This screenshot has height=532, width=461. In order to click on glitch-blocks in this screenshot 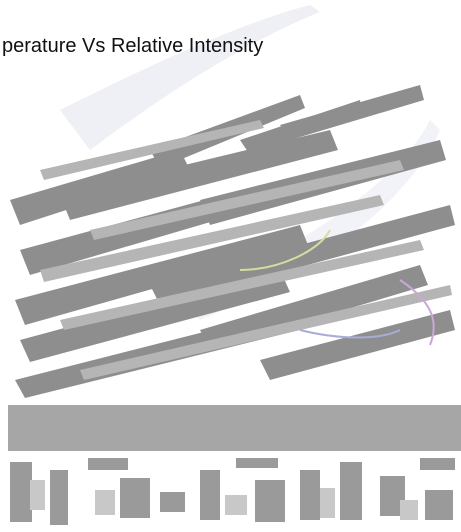, I will do `click(232, 491)`.